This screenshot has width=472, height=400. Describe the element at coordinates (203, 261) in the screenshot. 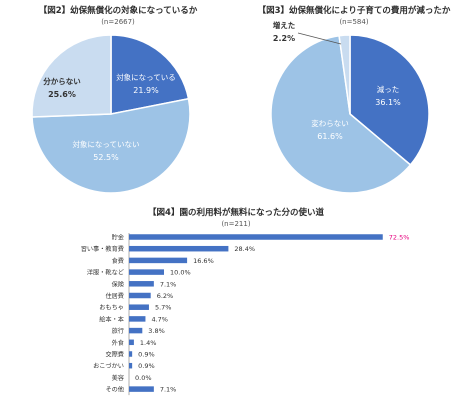

I see `bar-value-label: 16.6%` at that location.